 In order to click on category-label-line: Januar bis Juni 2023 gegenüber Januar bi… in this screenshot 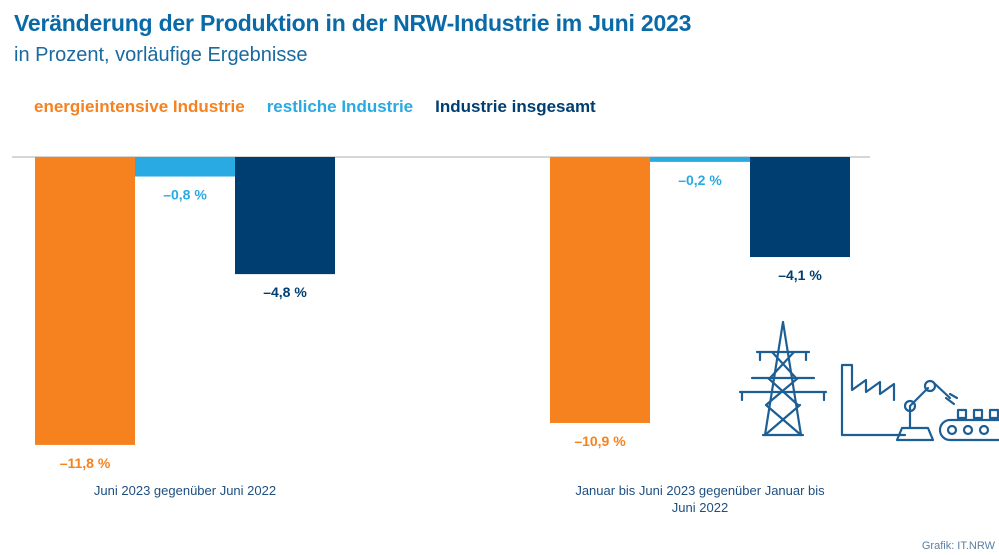, I will do `click(700, 490)`.